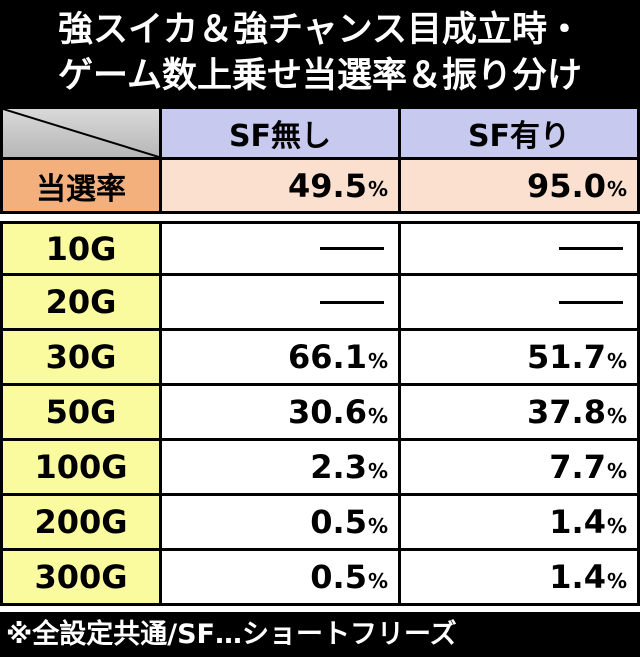  I want to click on rate-row: 当選率 49.5% 95.0%, so click(320, 185).